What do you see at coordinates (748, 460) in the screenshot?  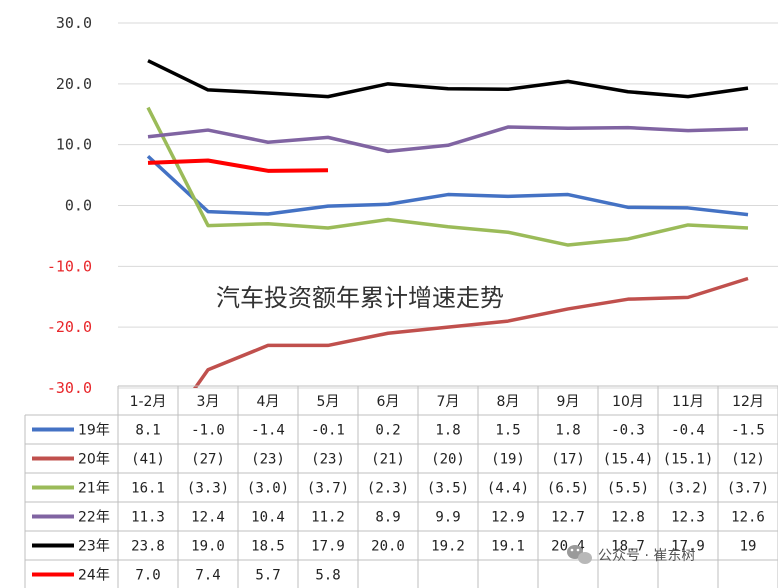 I see `data-label: (12)` at bounding box center [748, 460].